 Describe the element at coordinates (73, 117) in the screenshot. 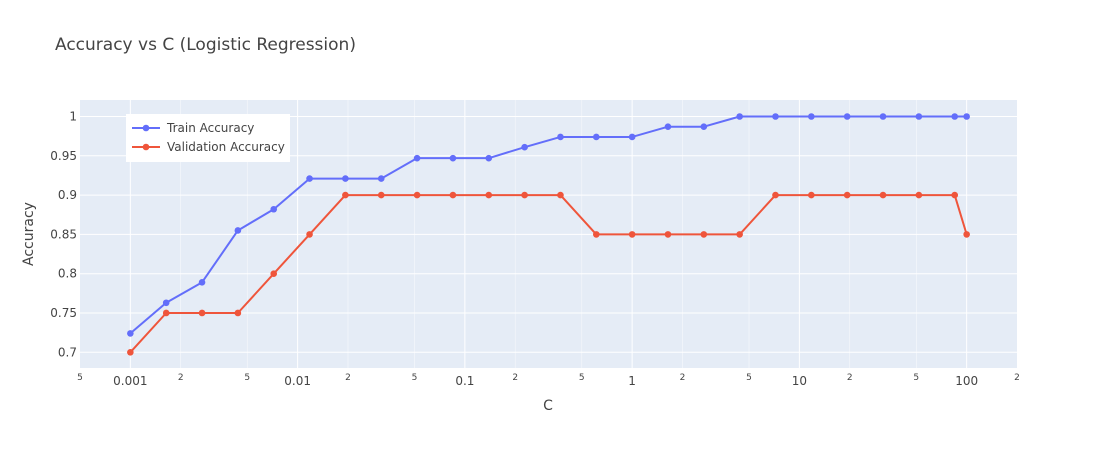

I see `y-tick-label-6: 1` at that location.